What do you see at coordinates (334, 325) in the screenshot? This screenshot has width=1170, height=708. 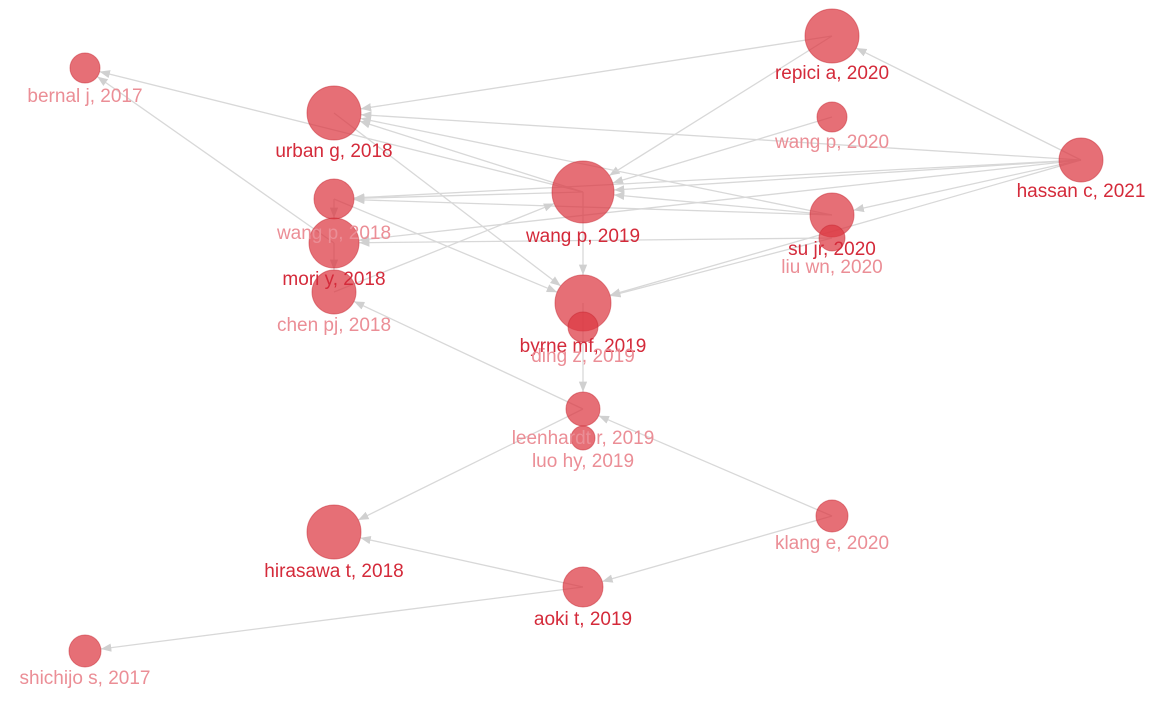 I see `node-label: chen pj, 2018` at bounding box center [334, 325].